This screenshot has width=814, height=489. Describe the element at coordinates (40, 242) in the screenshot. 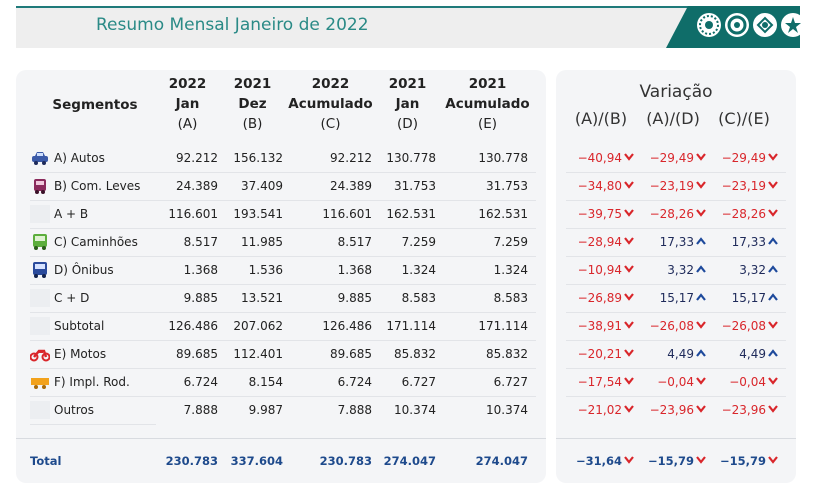

I see `truck-icon` at that location.